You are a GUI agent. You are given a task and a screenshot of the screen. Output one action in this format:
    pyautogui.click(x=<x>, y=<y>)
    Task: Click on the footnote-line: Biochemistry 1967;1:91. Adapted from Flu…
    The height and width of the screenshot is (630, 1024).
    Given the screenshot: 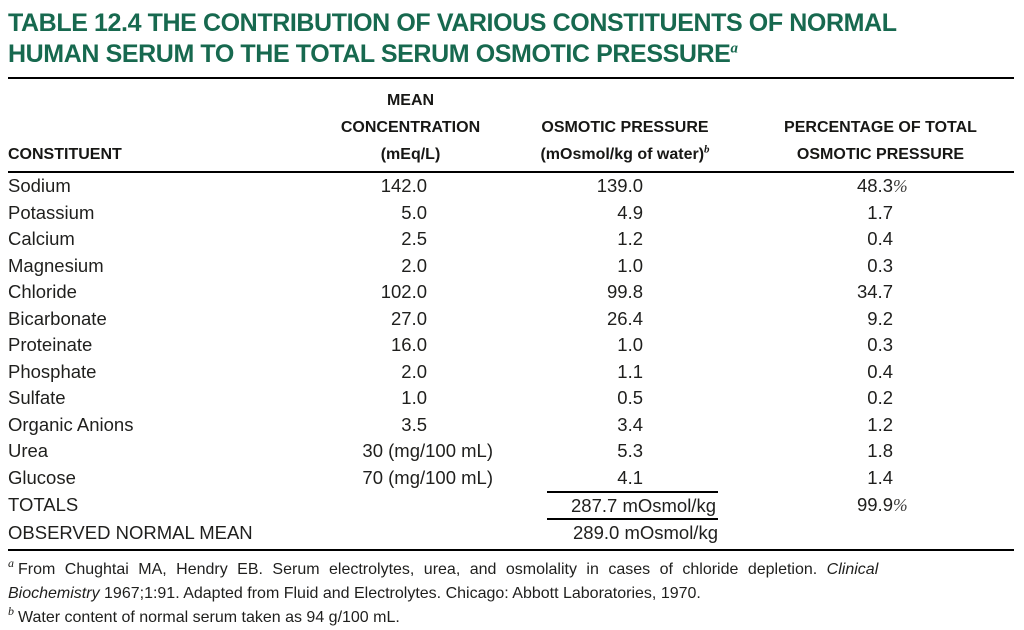 What is the action you would take?
    pyautogui.click(x=354, y=593)
    